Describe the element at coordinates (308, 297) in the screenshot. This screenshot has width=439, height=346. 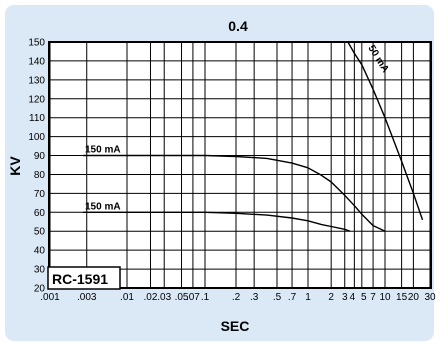
I see `x-tick-label: 1` at that location.